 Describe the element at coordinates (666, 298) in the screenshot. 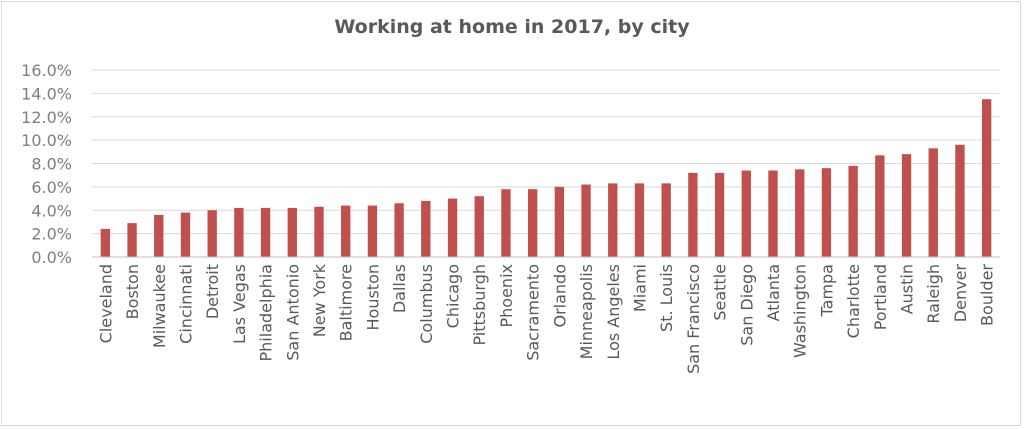

I see `x-tick-label: St. Louis` at that location.